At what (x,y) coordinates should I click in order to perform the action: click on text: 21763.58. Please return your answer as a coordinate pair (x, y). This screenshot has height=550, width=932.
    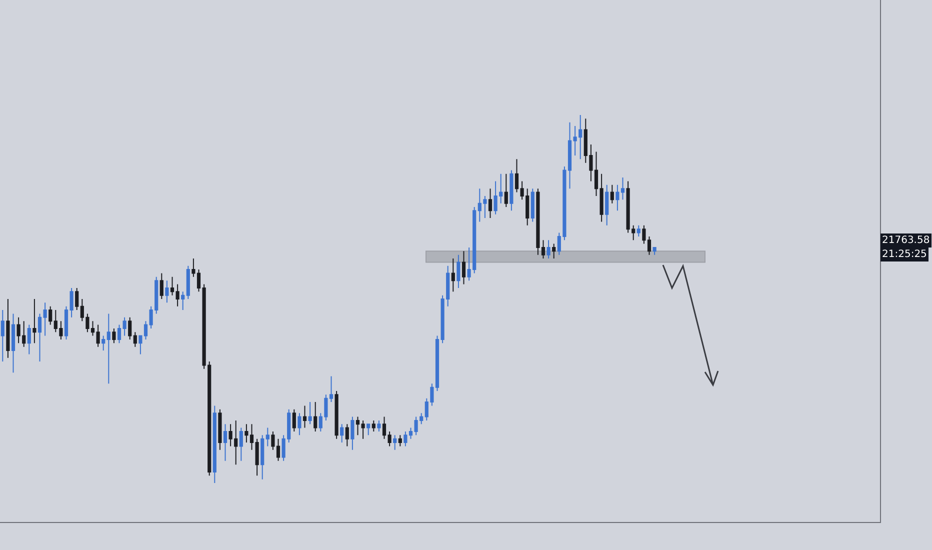
    Looking at the image, I should click on (906, 240).